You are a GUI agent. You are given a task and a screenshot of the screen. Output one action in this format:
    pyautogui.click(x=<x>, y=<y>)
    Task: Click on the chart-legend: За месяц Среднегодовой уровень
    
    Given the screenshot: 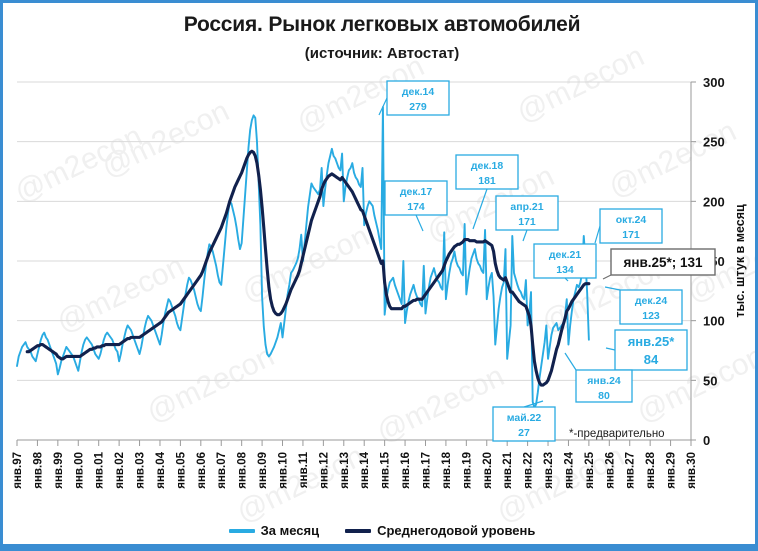 What is the action you would take?
    pyautogui.click(x=379, y=530)
    